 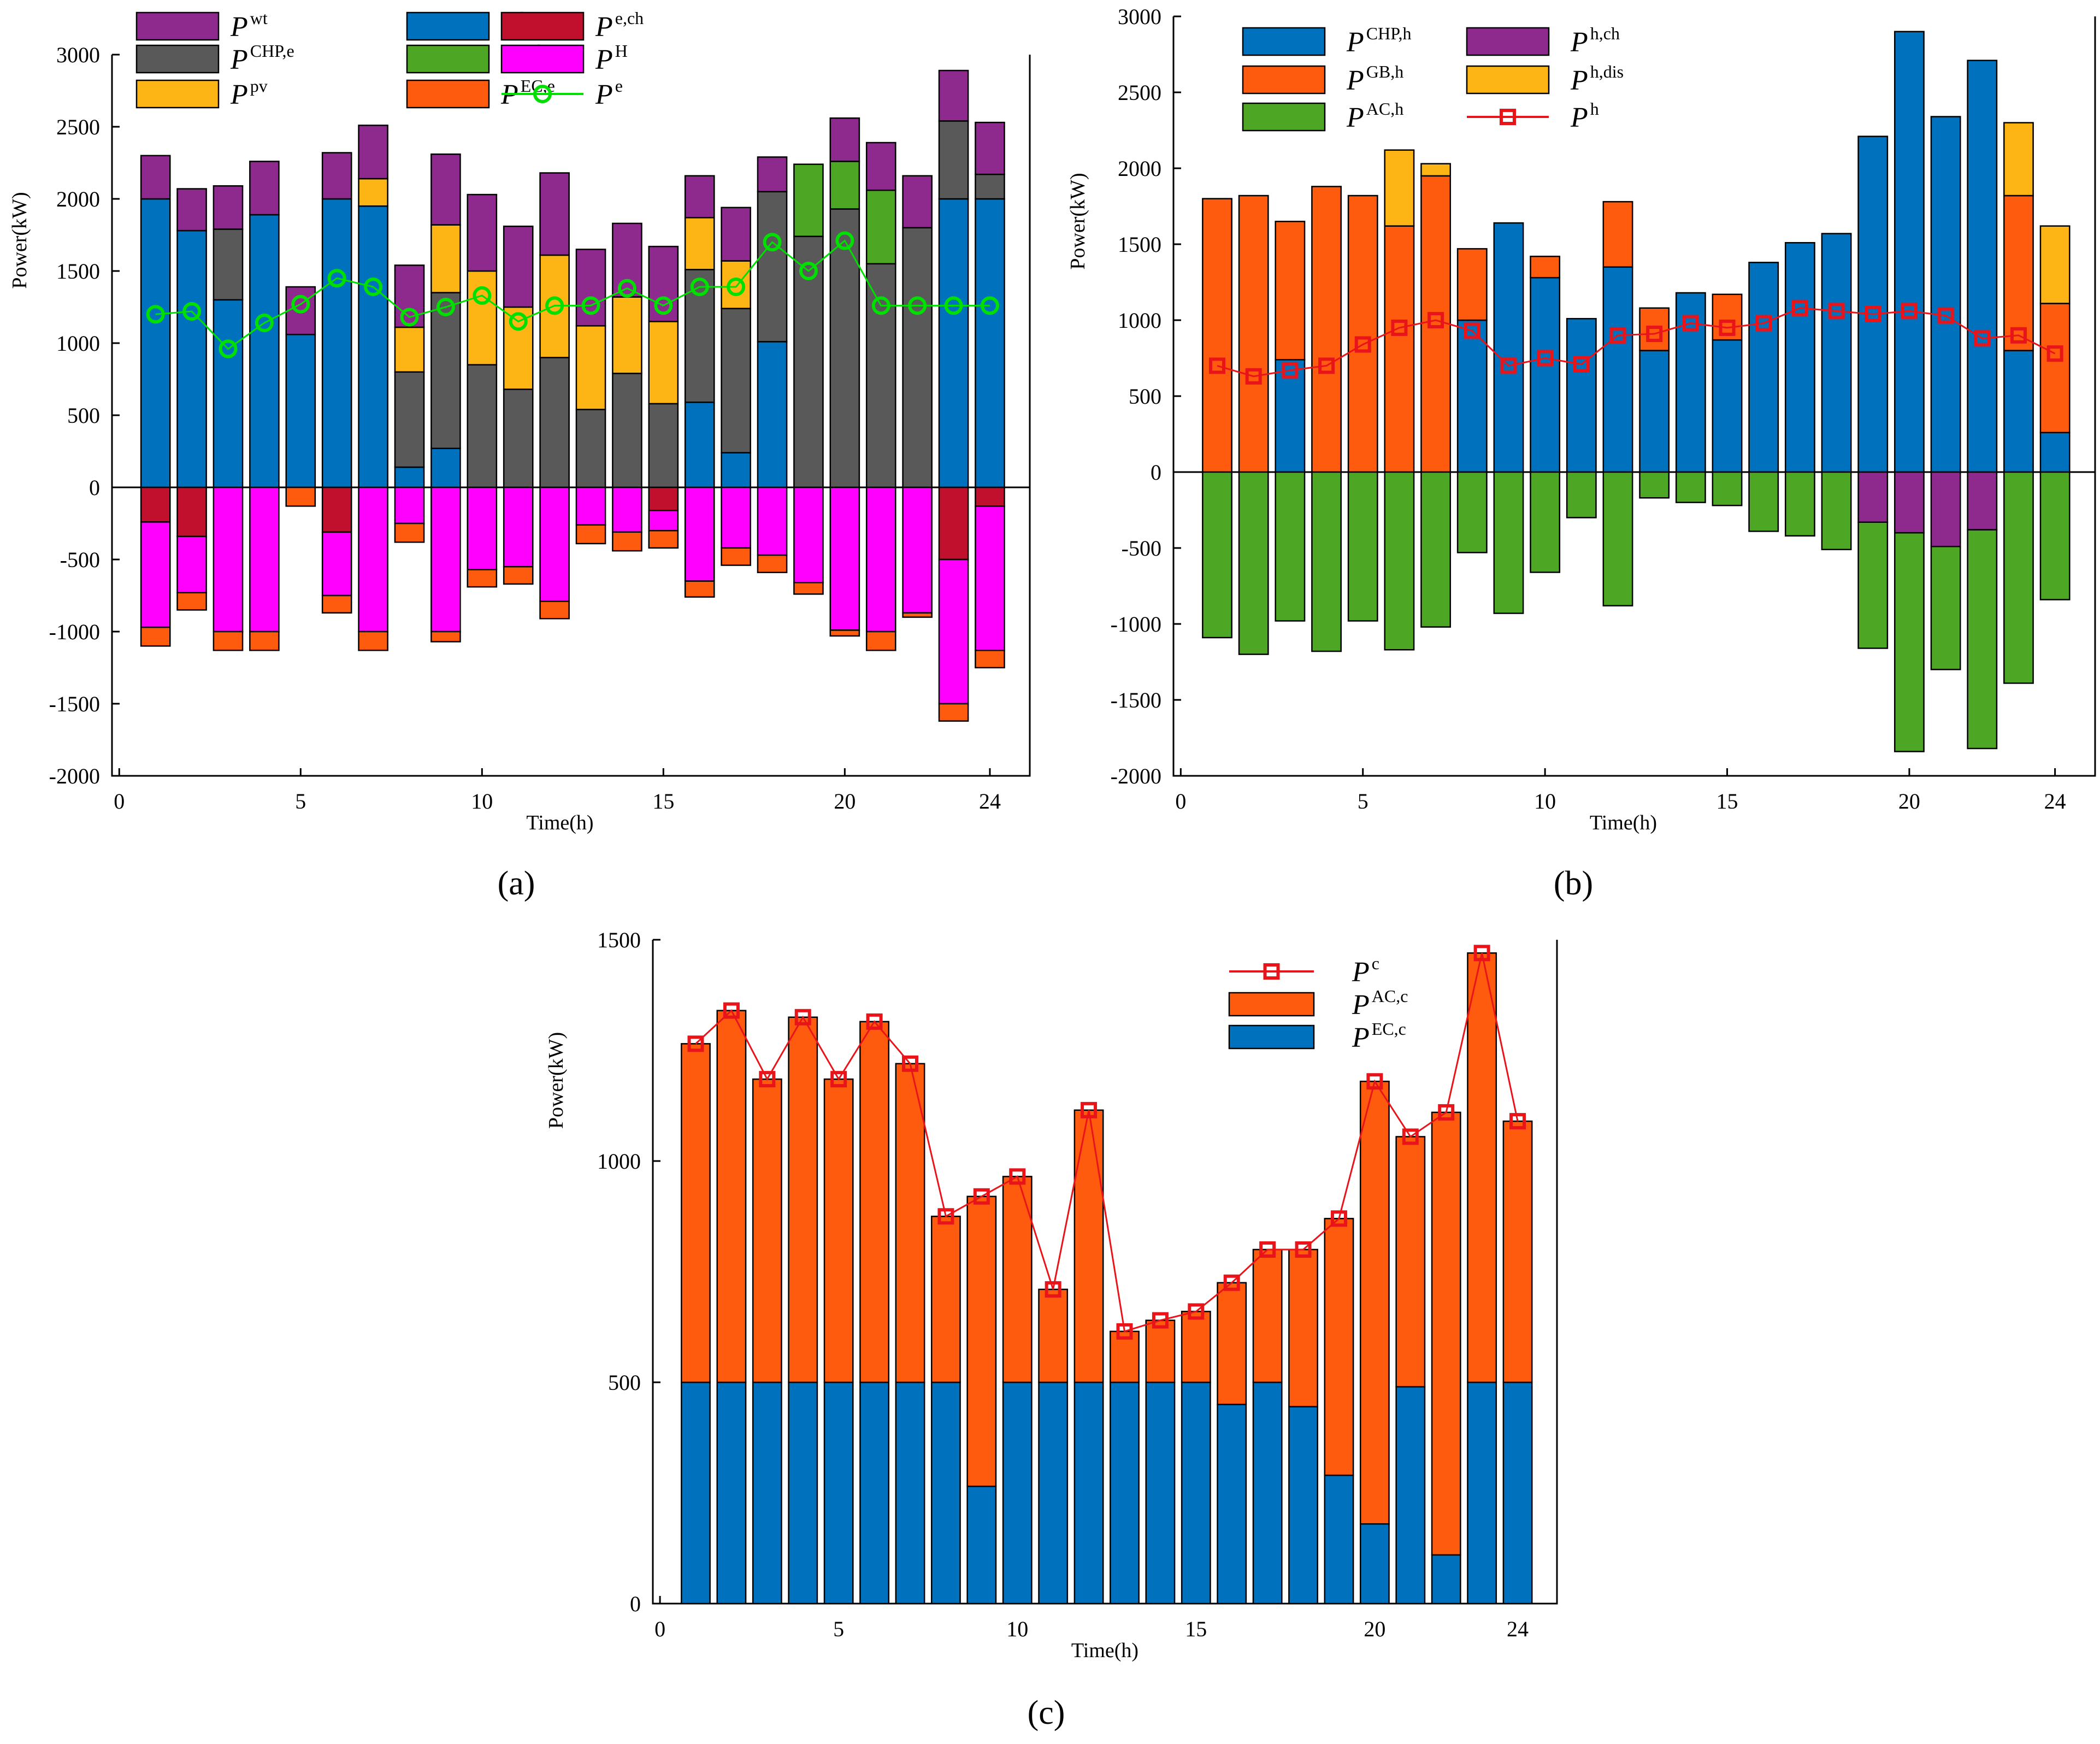 What do you see at coordinates (542, 94) in the screenshot?
I see `legend-marker-pe` at bounding box center [542, 94].